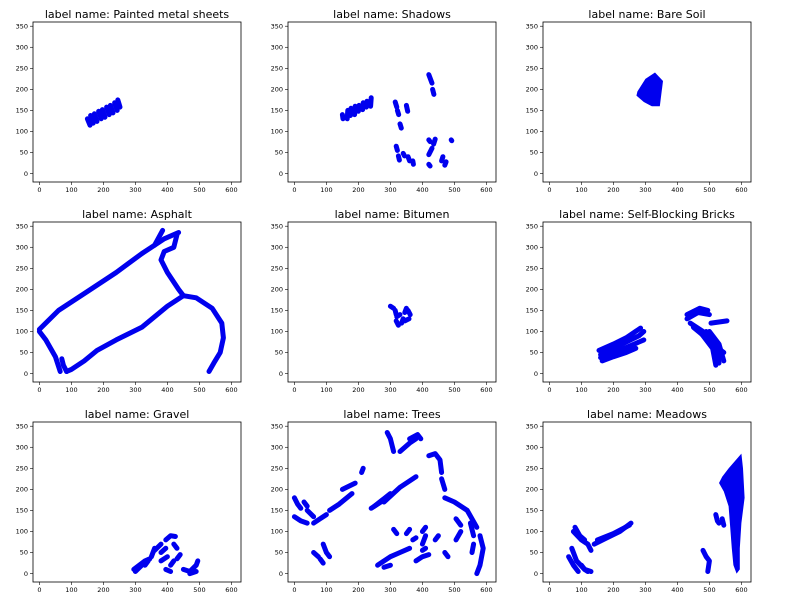 The image size is (800, 600). I want to click on chart-title: label name: Meadows, so click(647, 414).